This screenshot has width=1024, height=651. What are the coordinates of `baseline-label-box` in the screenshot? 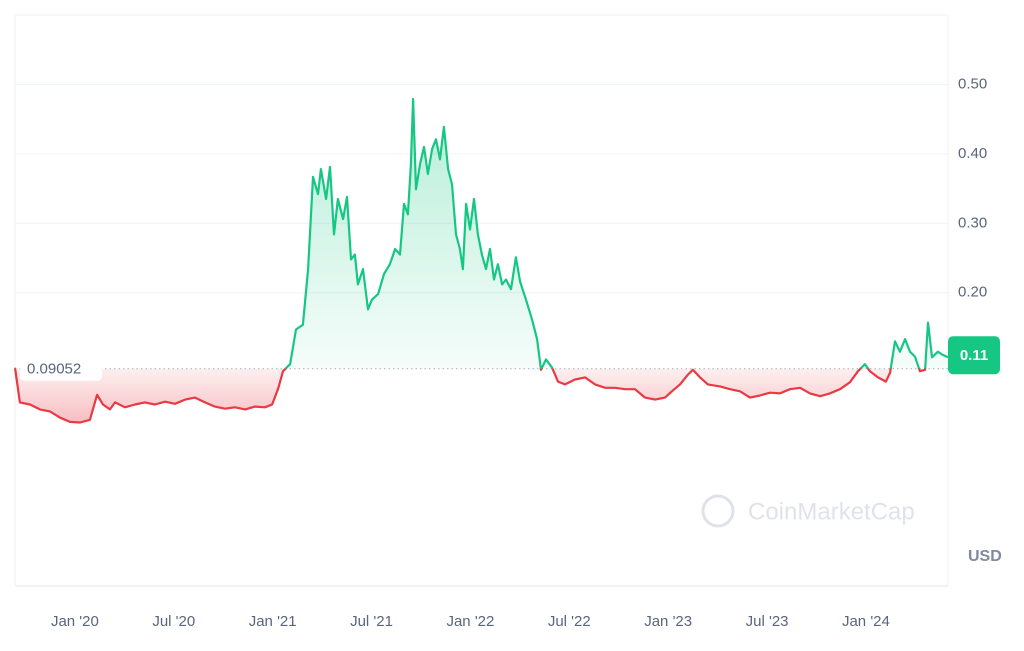 It's located at (61, 367).